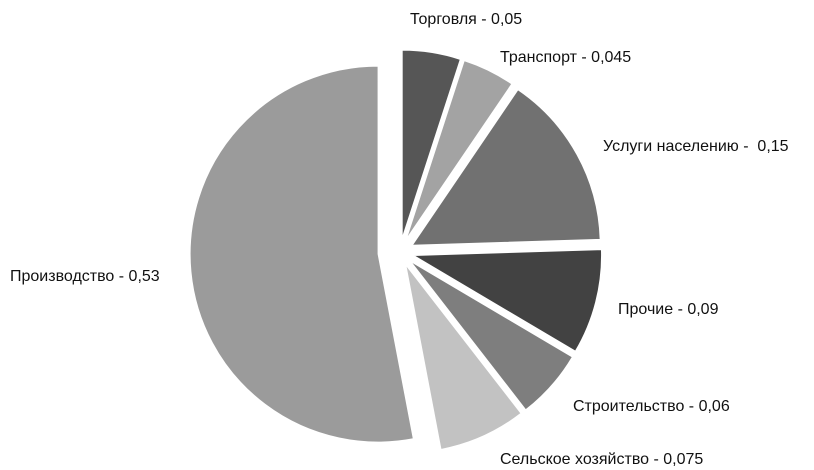 This screenshot has width=814, height=470. I want to click on slice-label: Торговля - 0,05, so click(466, 19).